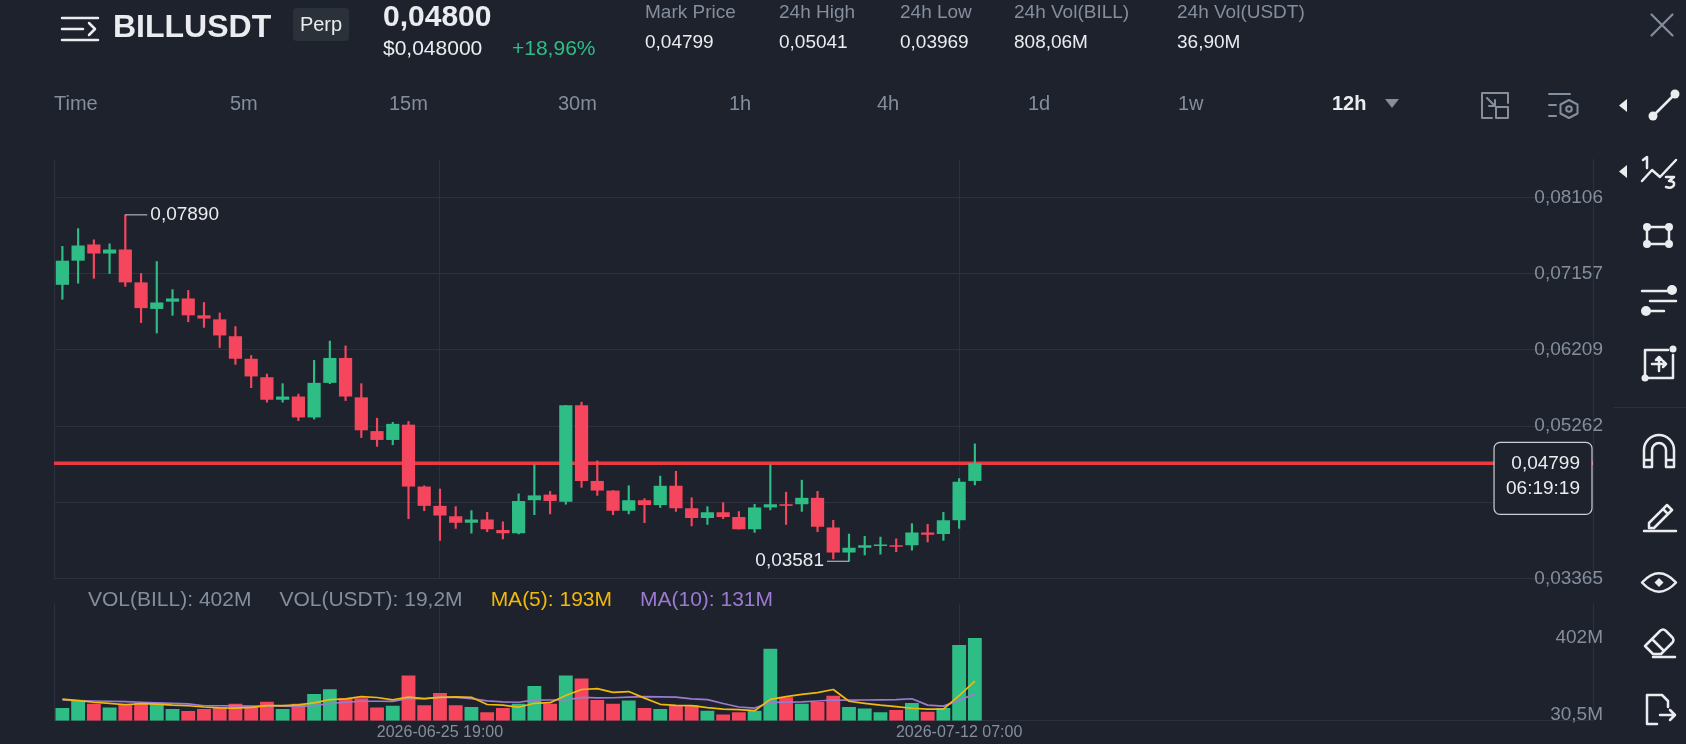 This screenshot has width=1686, height=744. Describe the element at coordinates (1568, 349) in the screenshot. I see `y-tick-label: 0,06209` at that location.